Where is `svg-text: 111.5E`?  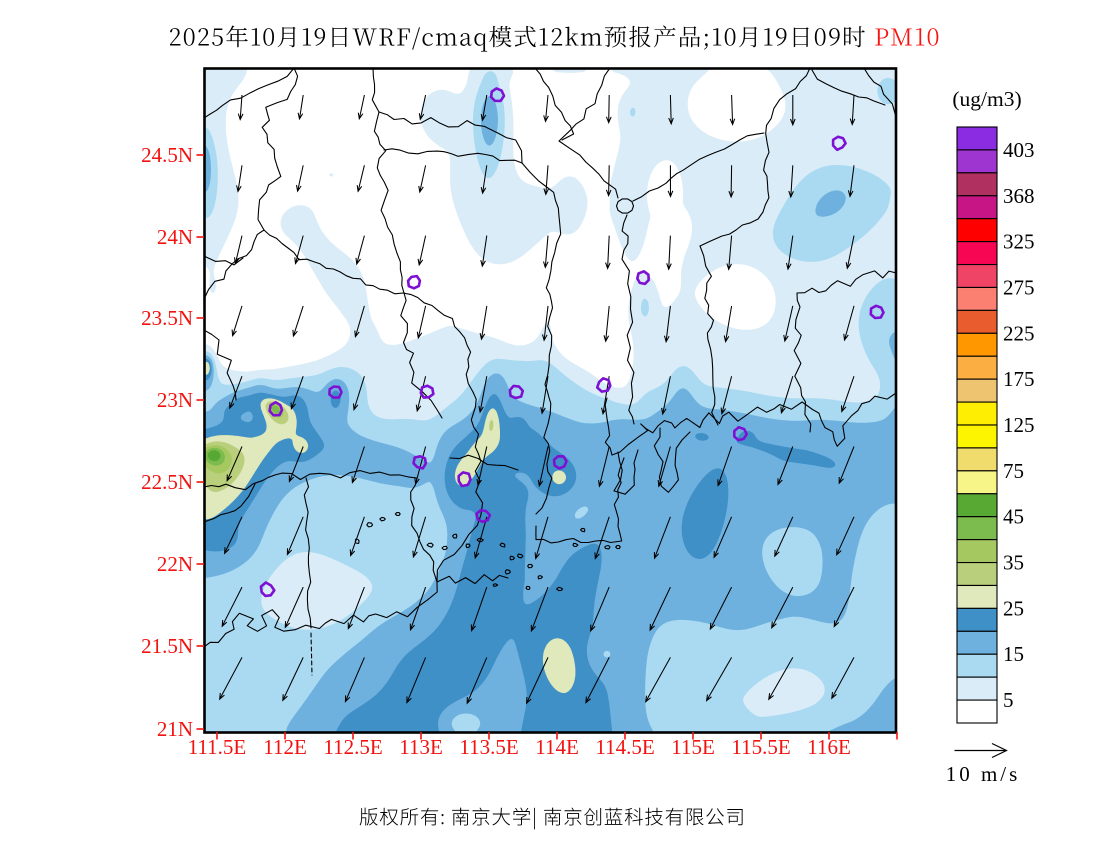
svg-text: 111.5E is located at coordinates (217, 747).